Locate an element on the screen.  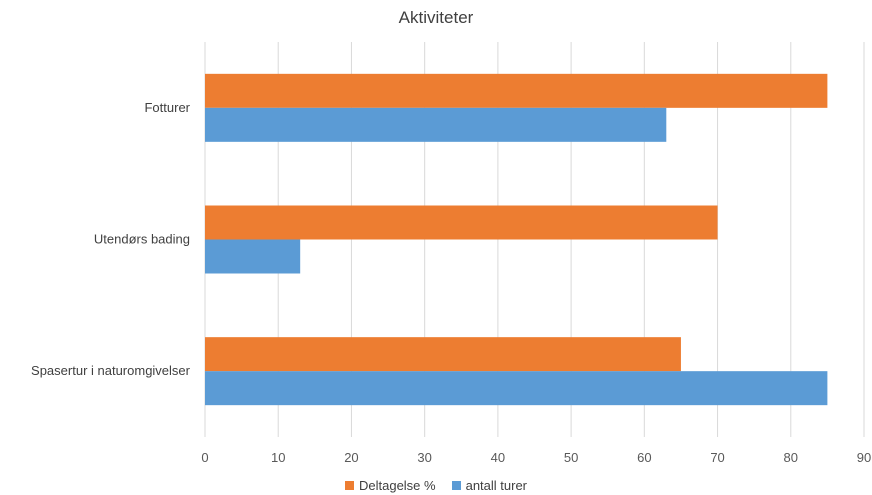
y-category-label: Fotturer is located at coordinates (167, 107).